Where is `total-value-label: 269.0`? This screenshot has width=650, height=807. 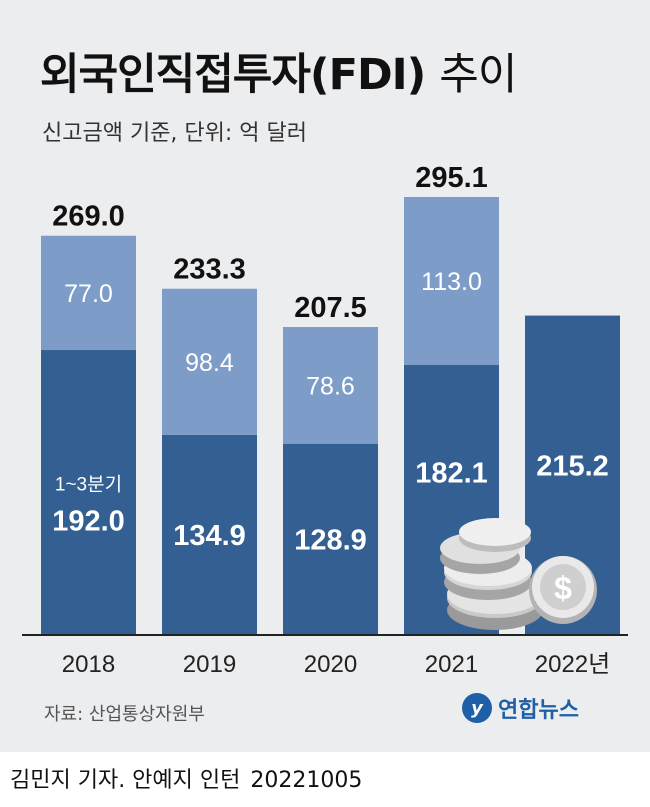 total-value-label: 269.0 is located at coordinates (88, 217).